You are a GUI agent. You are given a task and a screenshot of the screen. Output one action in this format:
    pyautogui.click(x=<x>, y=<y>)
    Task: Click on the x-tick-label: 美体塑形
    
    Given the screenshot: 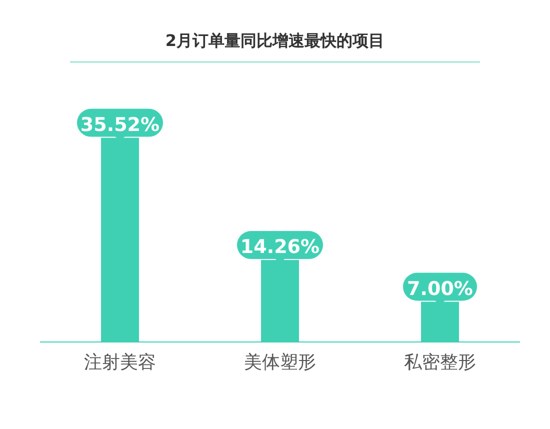 What is the action you would take?
    pyautogui.click(x=280, y=362)
    